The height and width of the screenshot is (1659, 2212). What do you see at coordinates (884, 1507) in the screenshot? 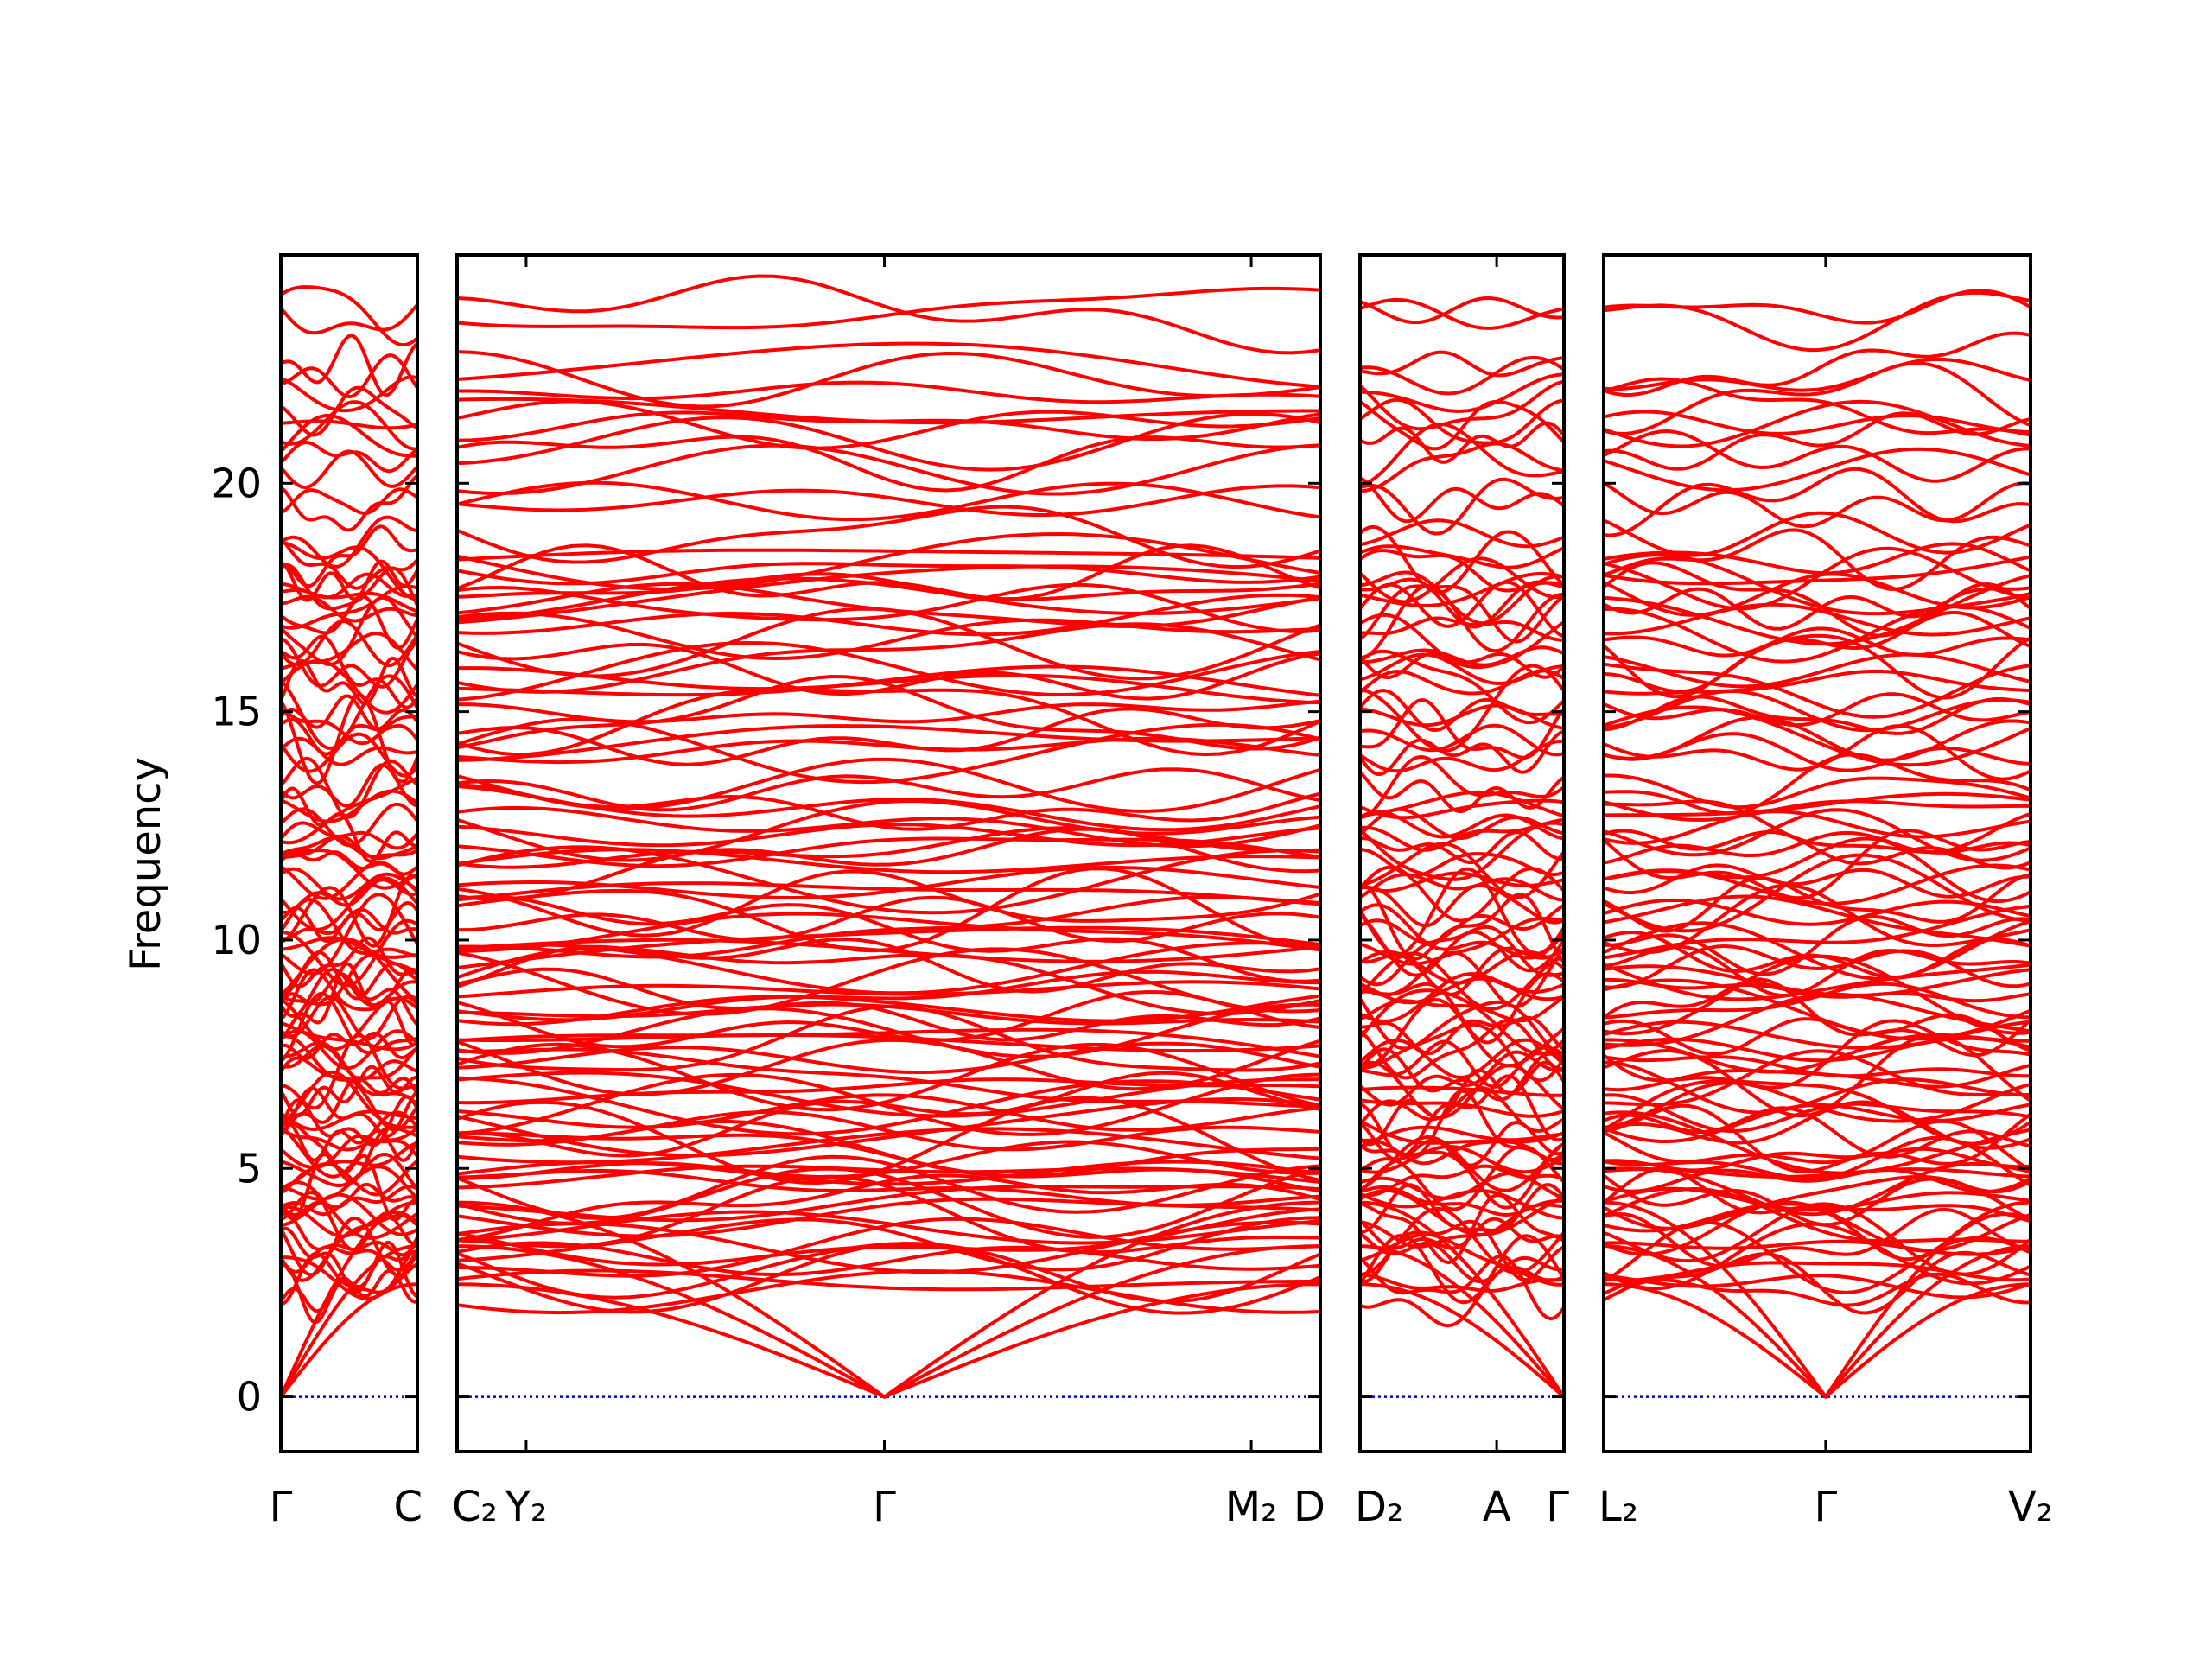
I see `x-tick-label: Γ` at bounding box center [884, 1507].